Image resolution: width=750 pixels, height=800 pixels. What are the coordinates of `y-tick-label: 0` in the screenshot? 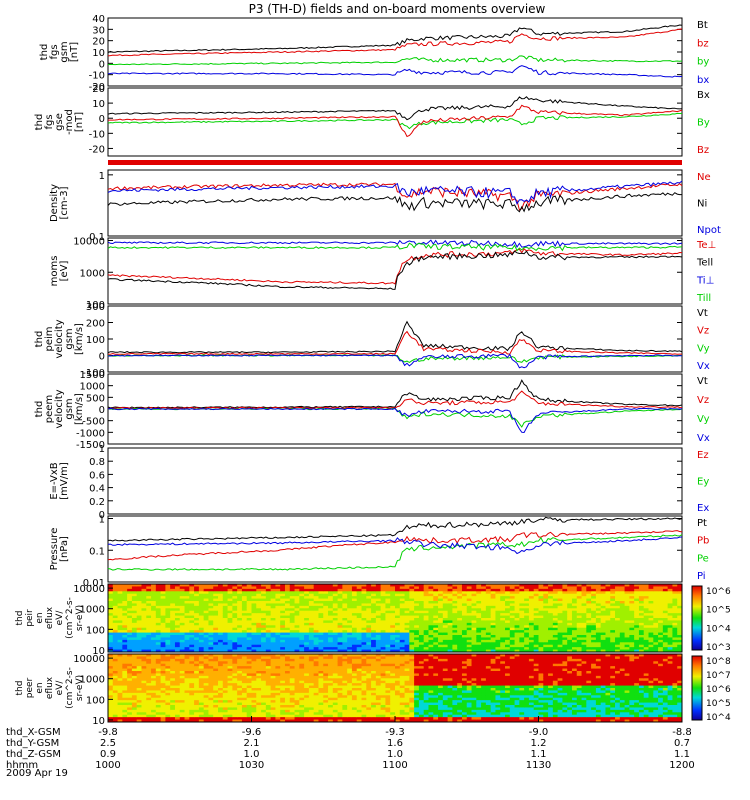 It's located at (102, 357).